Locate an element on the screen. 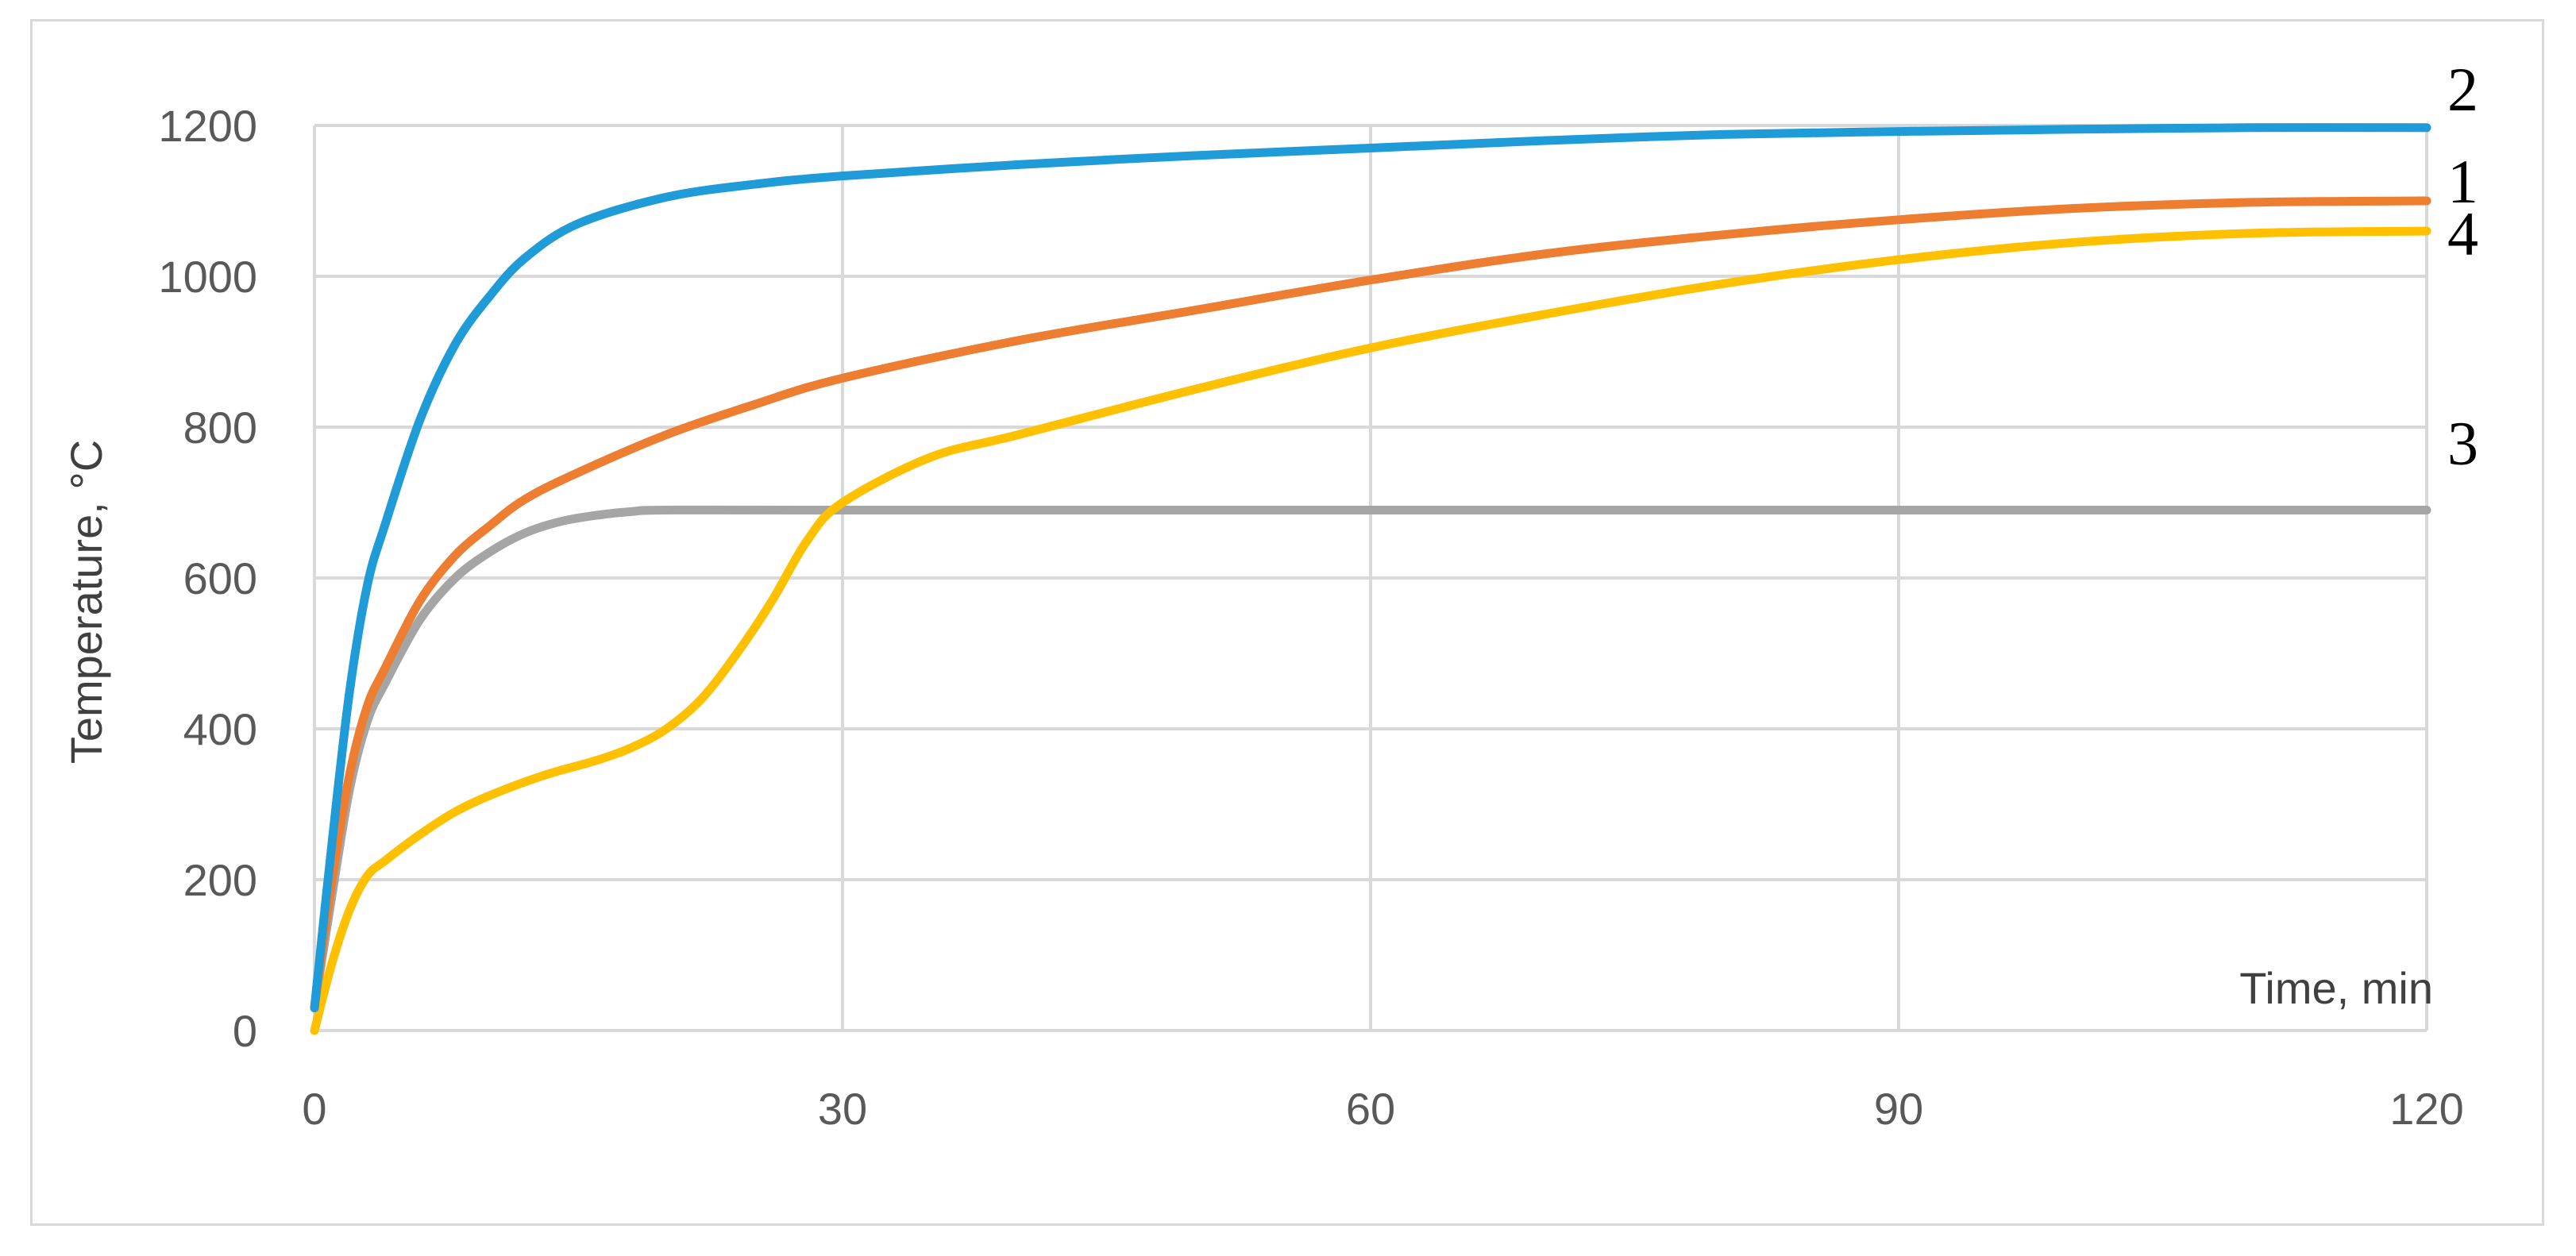  y-tick-label-0: 0 is located at coordinates (245, 1031).